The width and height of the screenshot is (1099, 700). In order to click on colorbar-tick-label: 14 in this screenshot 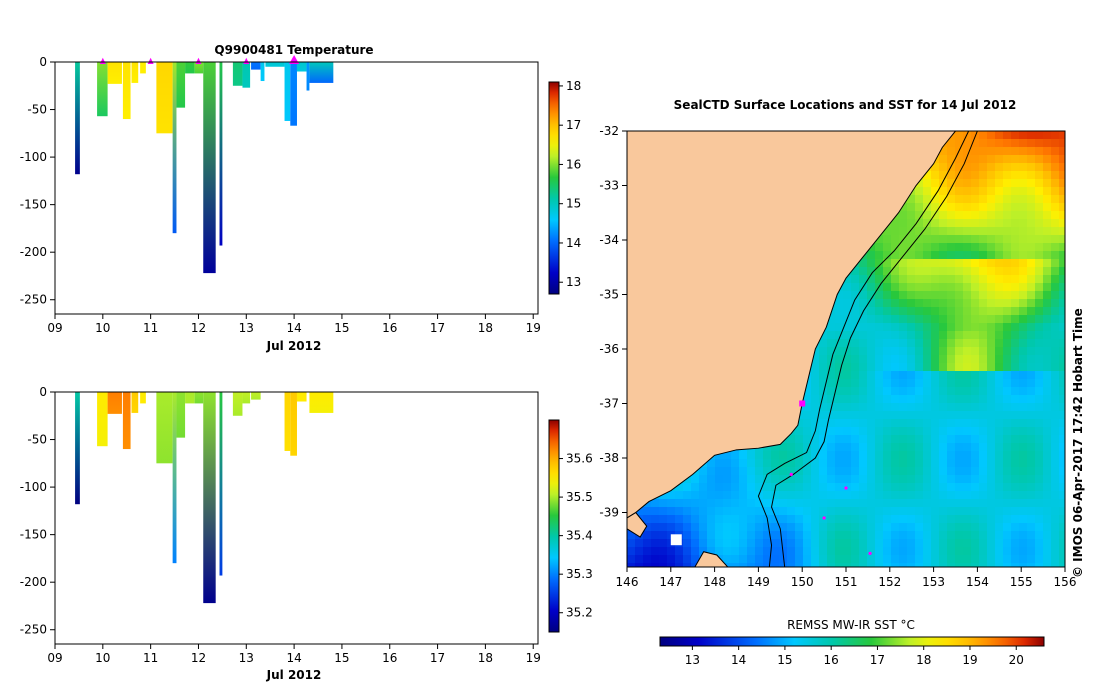, I will do `click(573, 243)`.